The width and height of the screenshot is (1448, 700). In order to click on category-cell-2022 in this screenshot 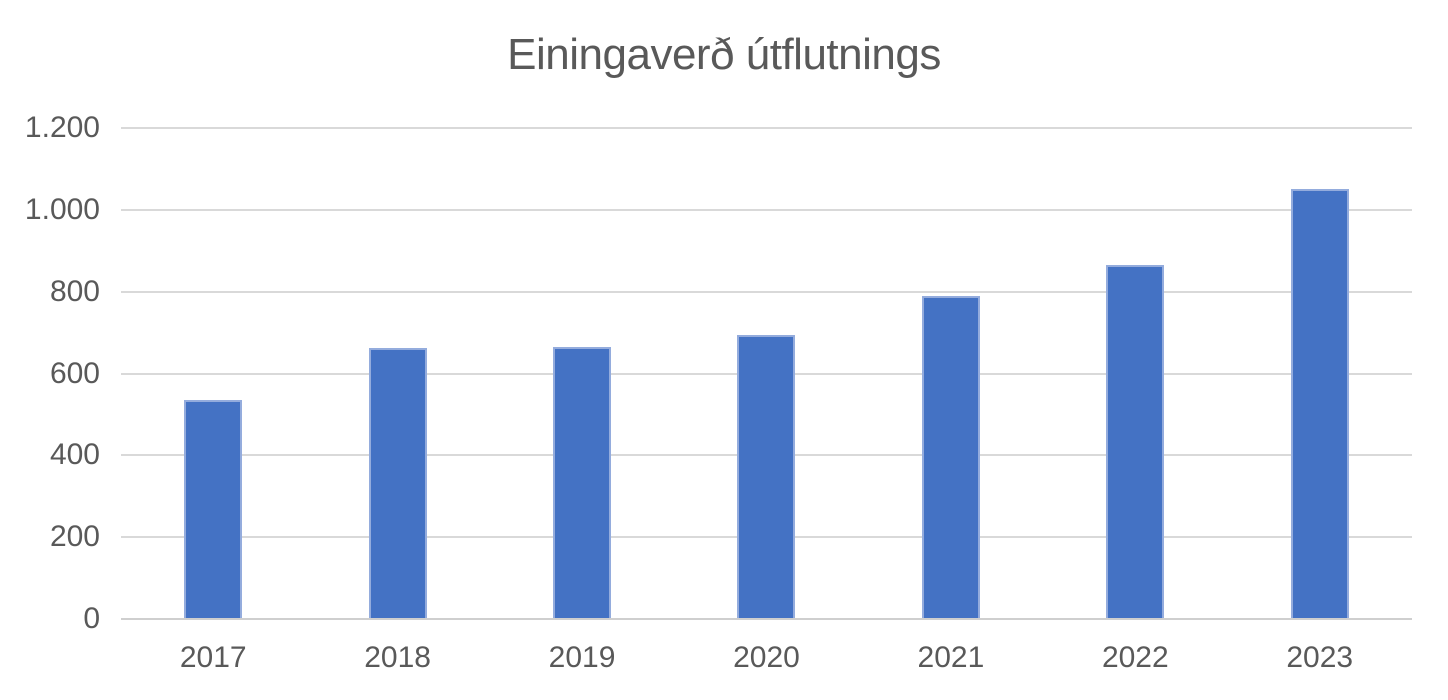, I will do `click(1135, 373)`.